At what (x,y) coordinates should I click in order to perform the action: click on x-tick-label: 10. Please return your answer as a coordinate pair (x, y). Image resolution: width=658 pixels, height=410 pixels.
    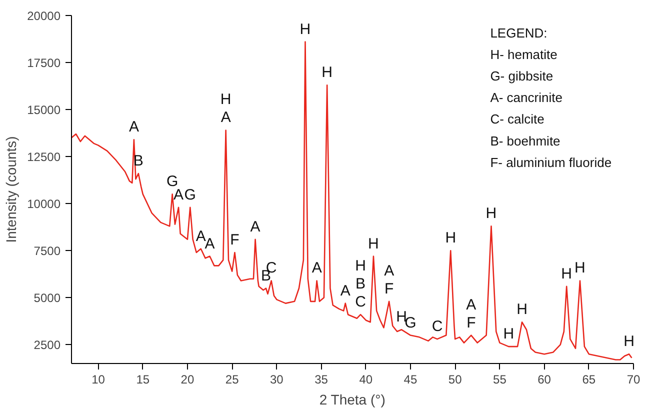
    Looking at the image, I should click on (99, 379).